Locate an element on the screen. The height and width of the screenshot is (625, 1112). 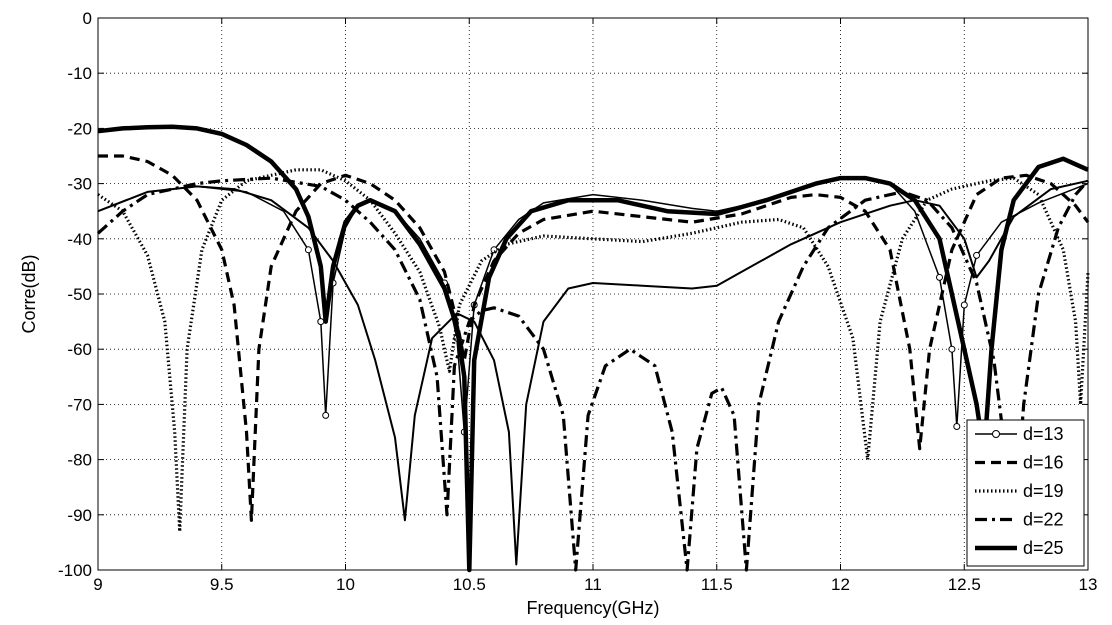
y-tick-label: 0 is located at coordinates (87, 18).